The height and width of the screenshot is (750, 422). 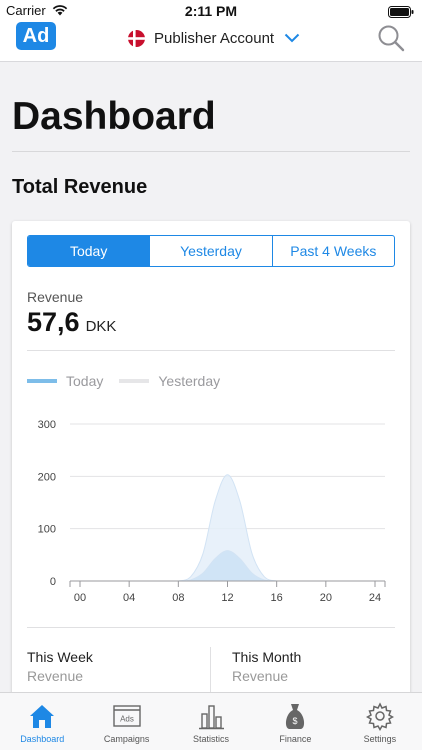 I want to click on page-title: Dashboard, so click(x=114, y=116).